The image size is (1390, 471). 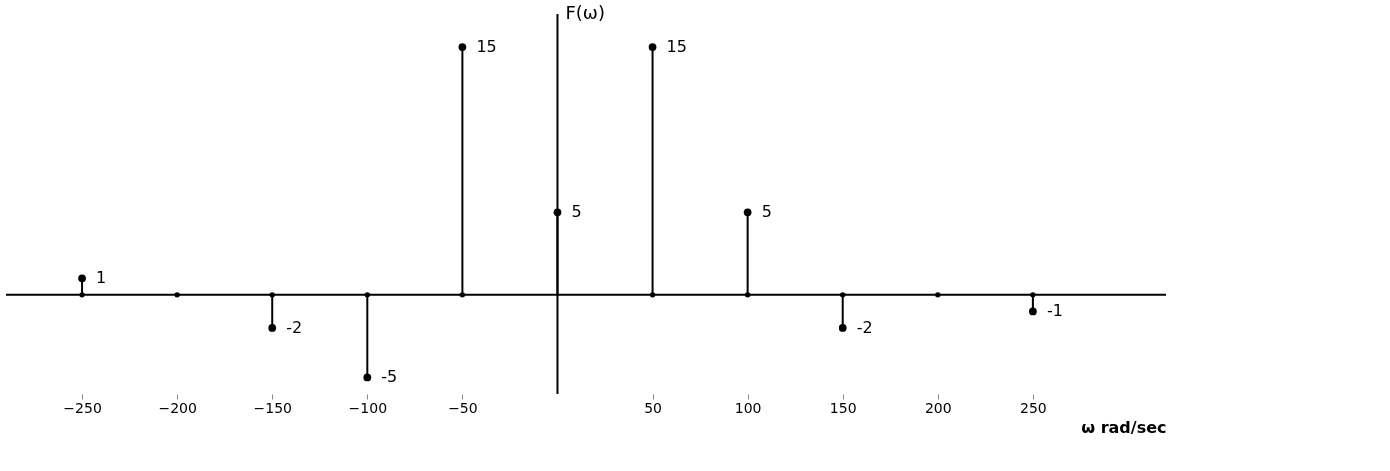 What do you see at coordinates (389, 377) in the screenshot?
I see `data-label: -5` at bounding box center [389, 377].